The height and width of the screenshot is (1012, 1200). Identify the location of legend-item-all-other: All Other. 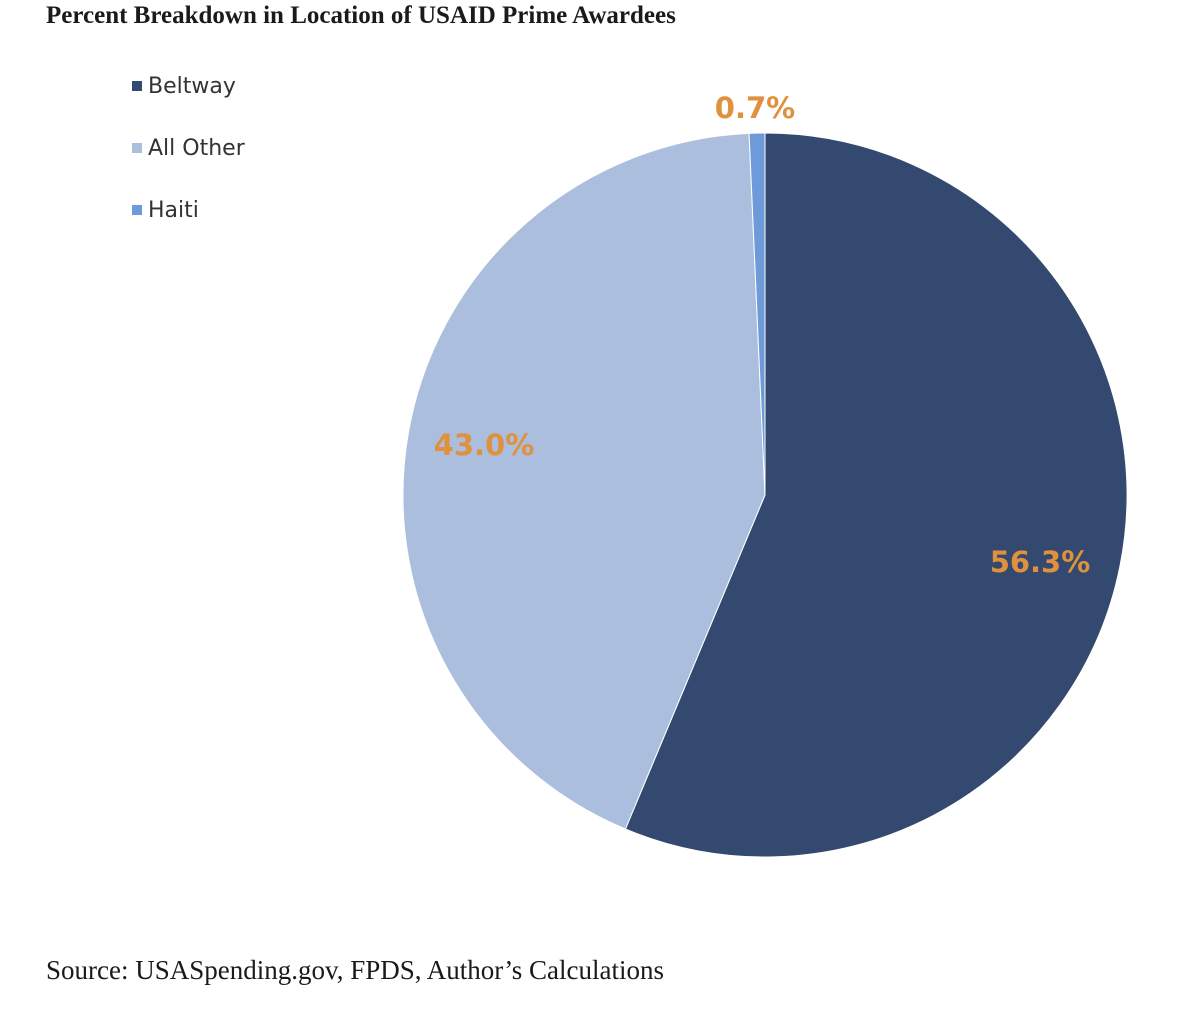
(188, 148).